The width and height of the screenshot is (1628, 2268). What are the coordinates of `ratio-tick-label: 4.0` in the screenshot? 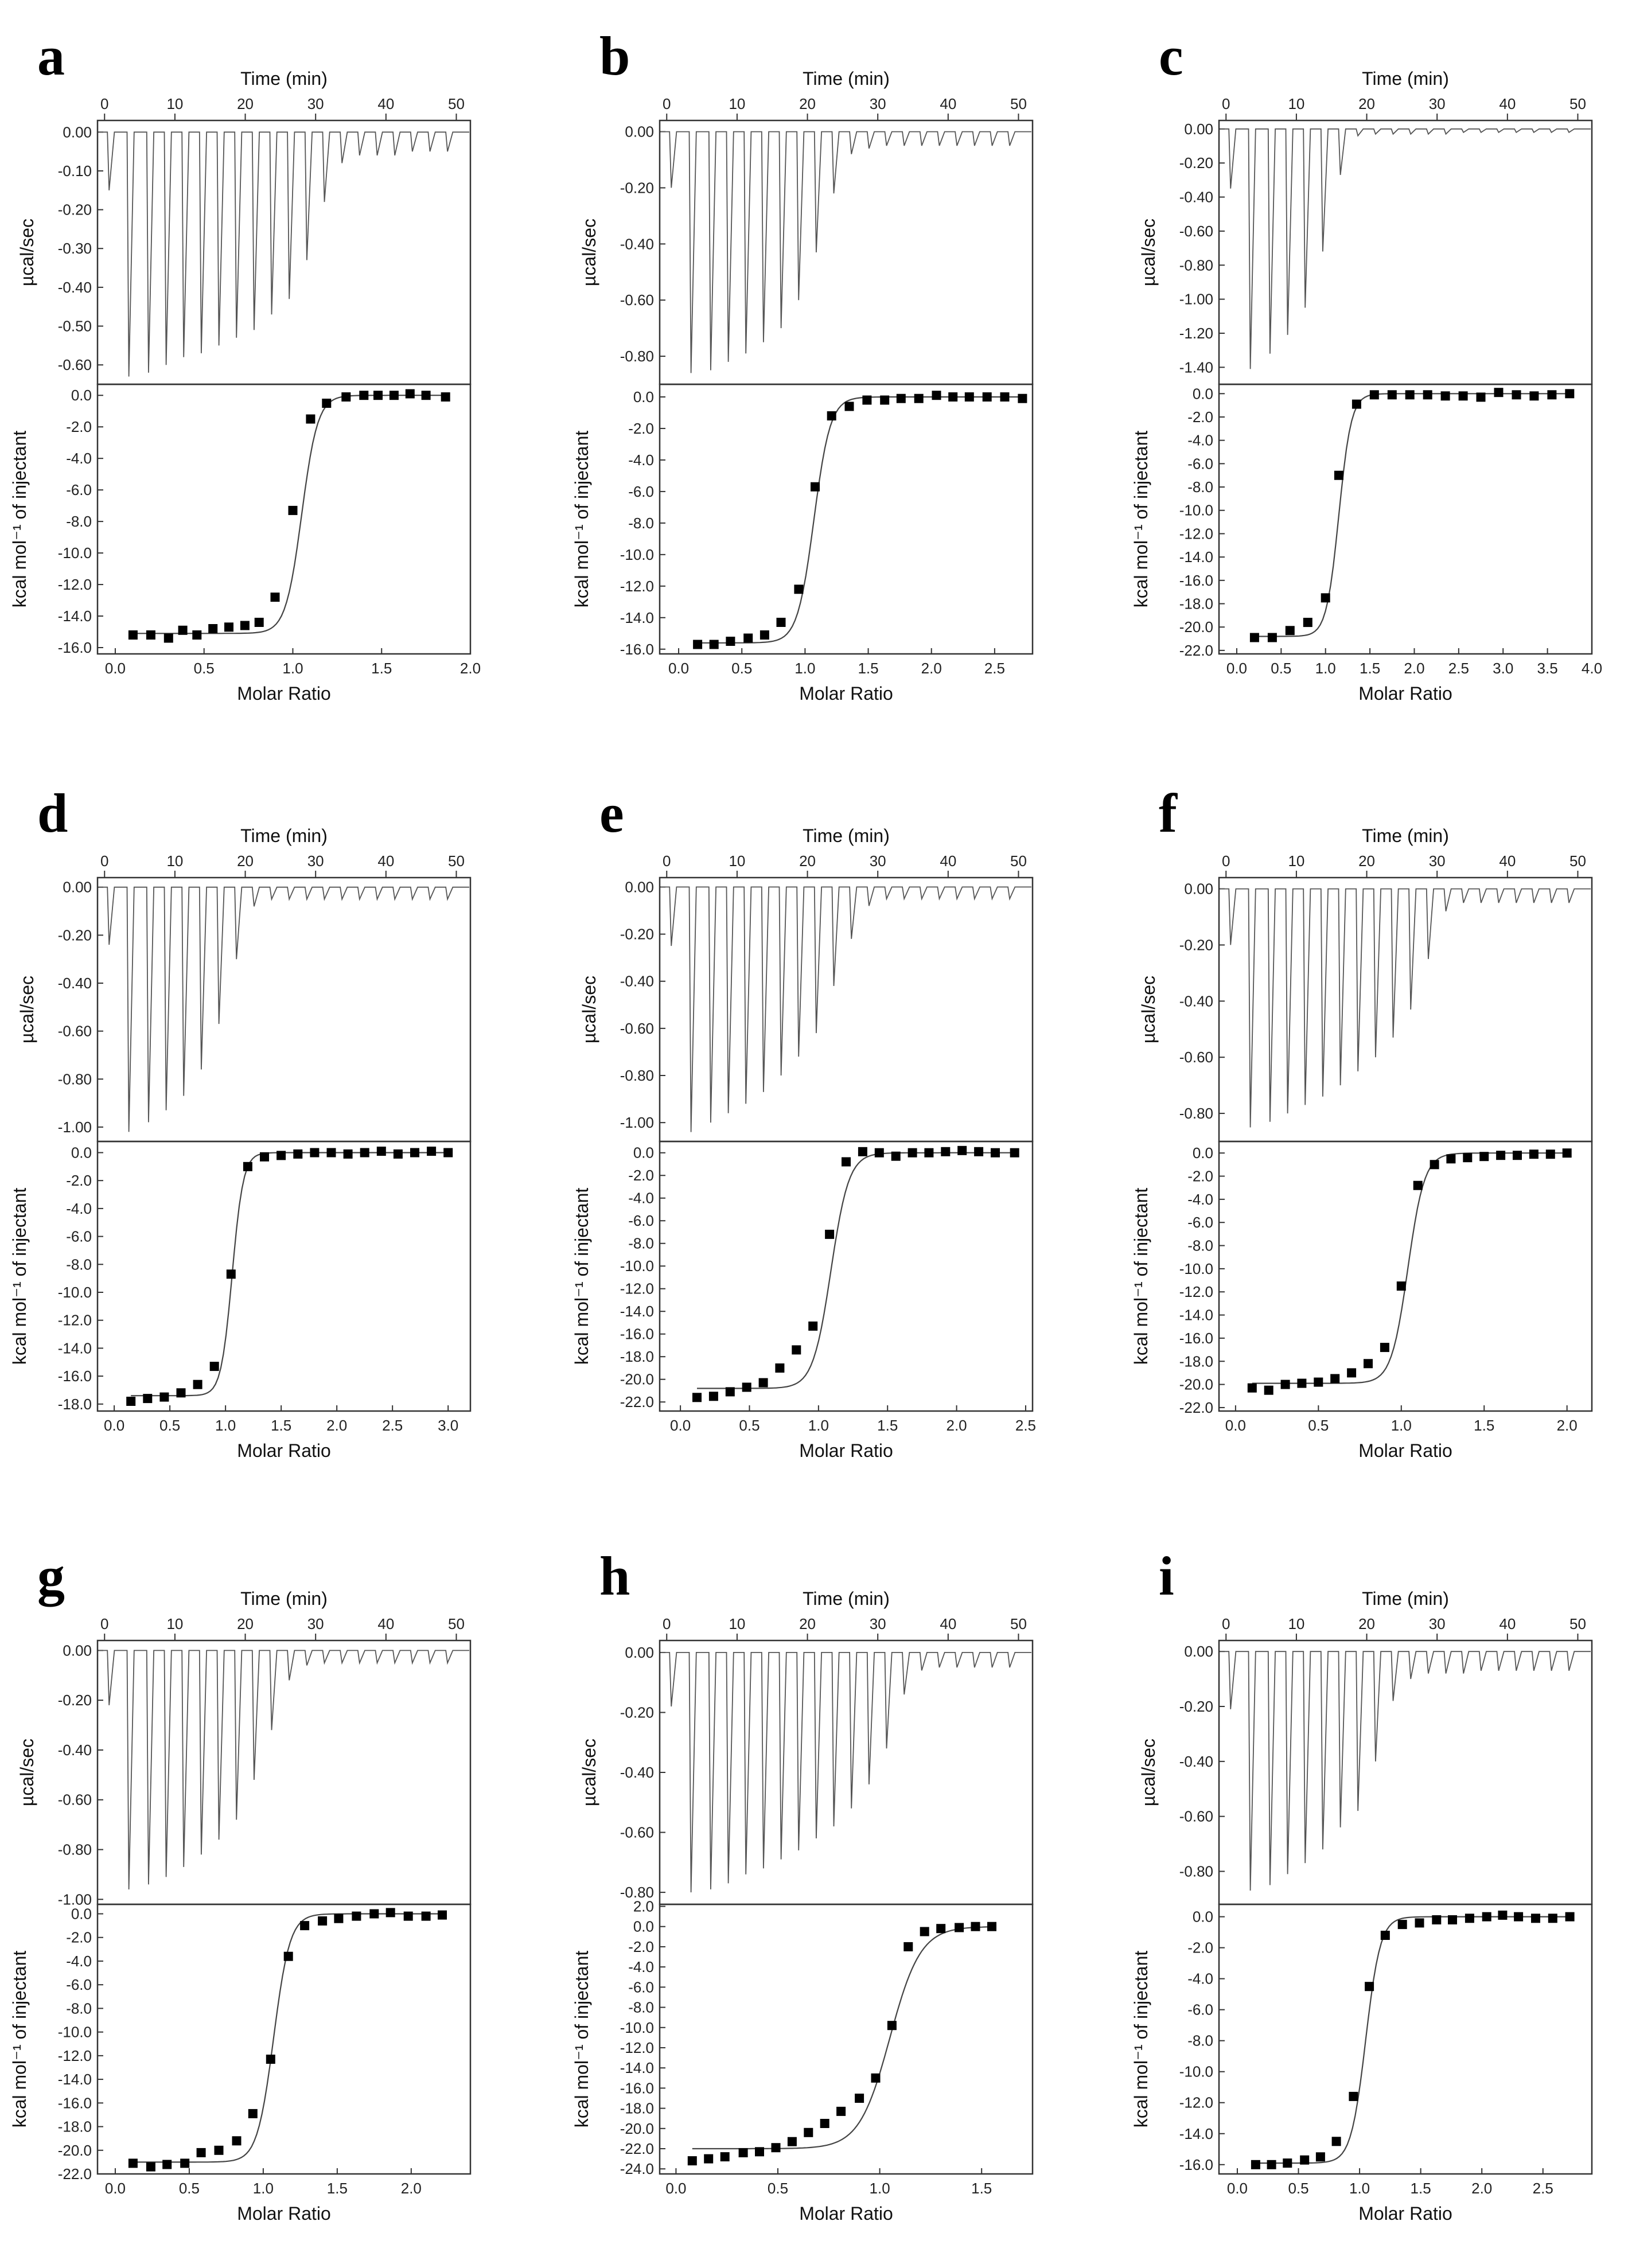 It's located at (1592, 668).